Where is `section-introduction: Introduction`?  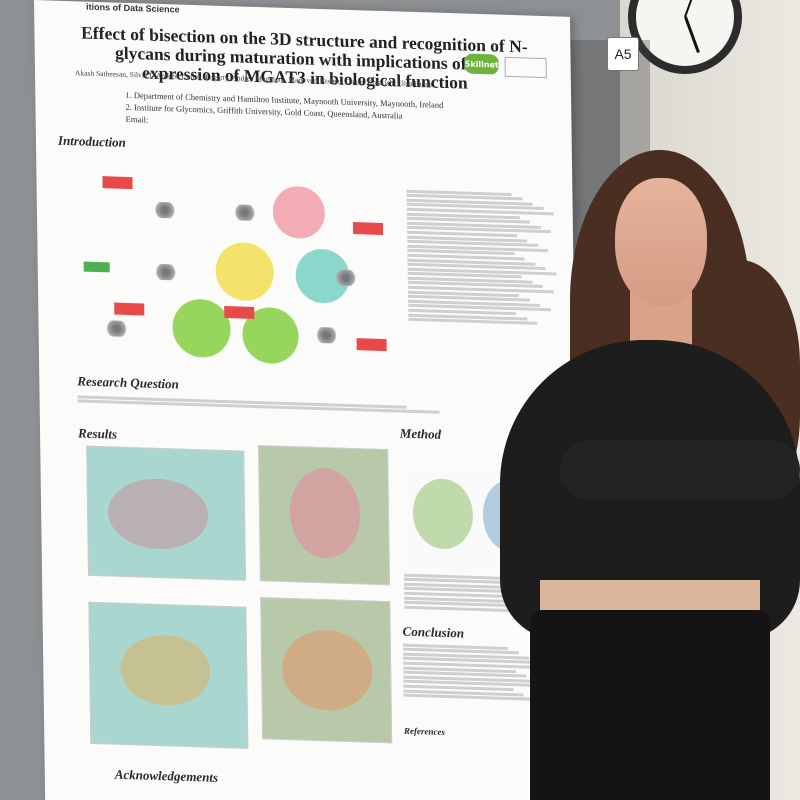 section-introduction: Introduction is located at coordinates (91, 141).